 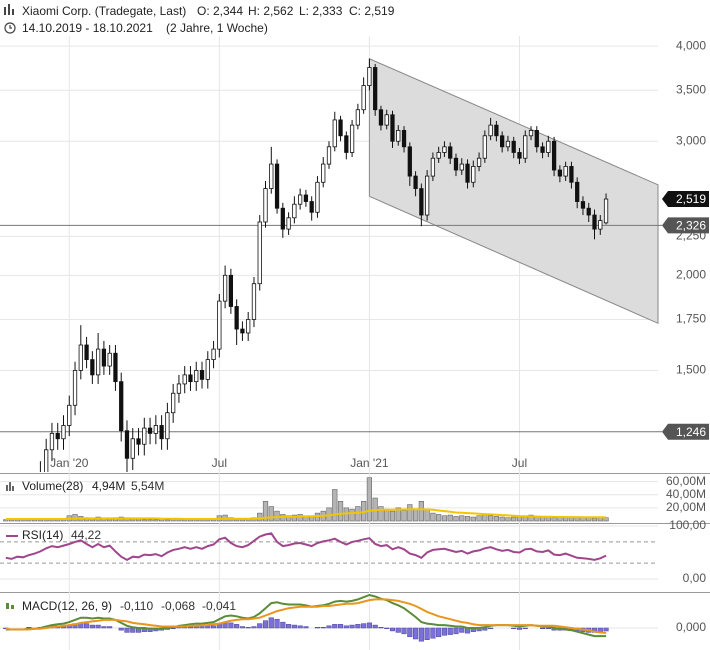 What do you see at coordinates (271, 11) in the screenshot?
I see `high-label: H: 2,562` at bounding box center [271, 11].